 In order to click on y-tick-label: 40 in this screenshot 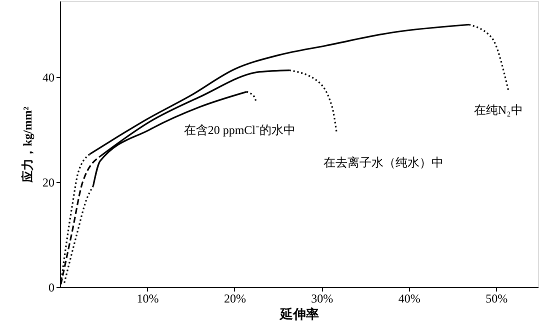, I will do `click(48, 77)`.